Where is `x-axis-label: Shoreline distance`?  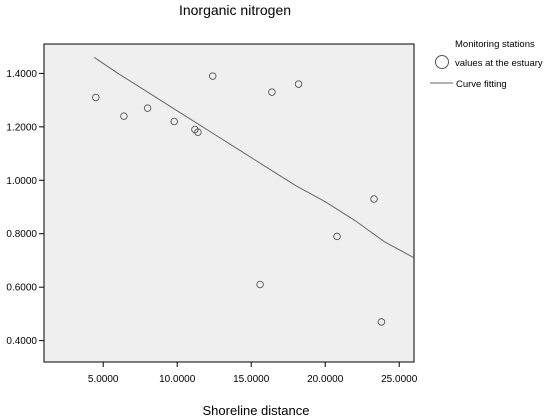
x-axis-label: Shoreline distance is located at coordinates (256, 410).